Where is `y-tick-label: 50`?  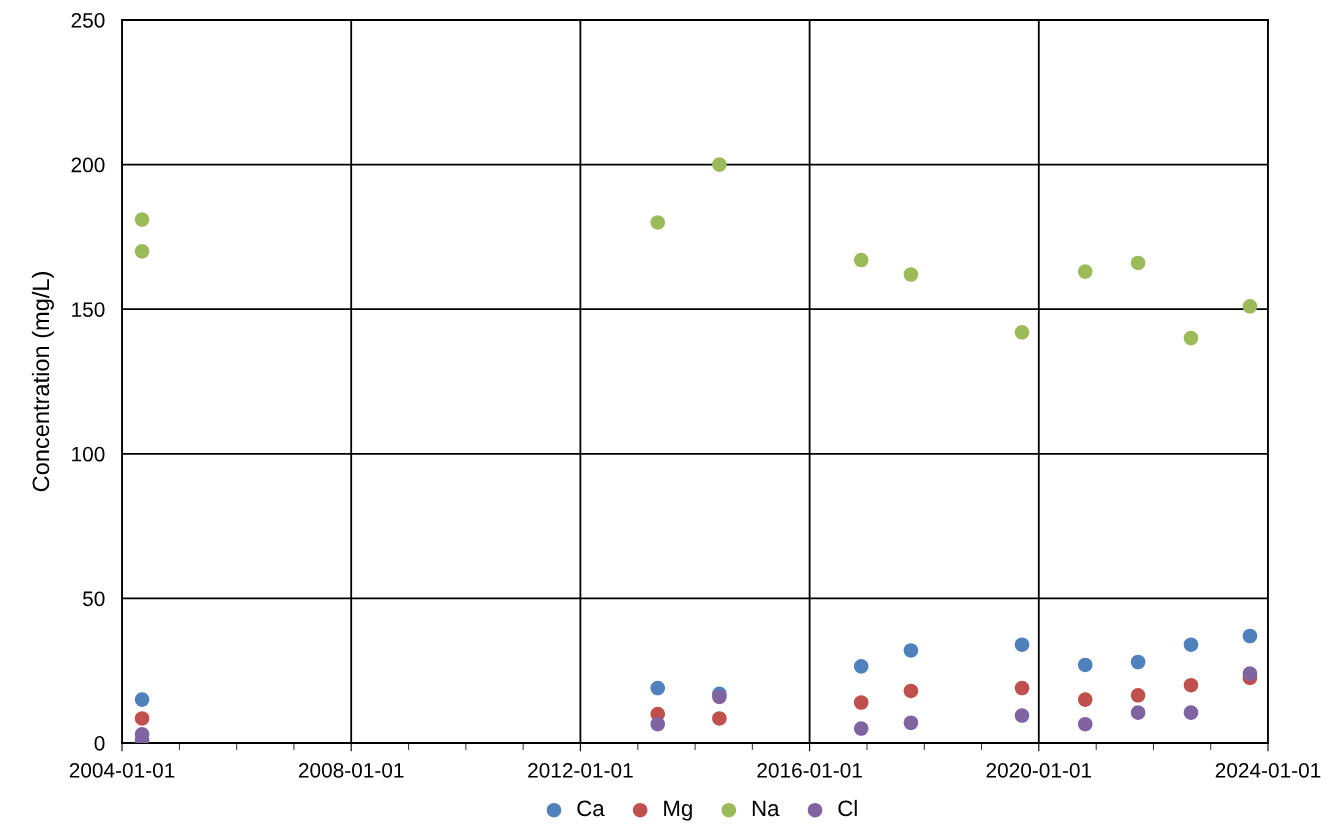
y-tick-label: 50 is located at coordinates (94, 599).